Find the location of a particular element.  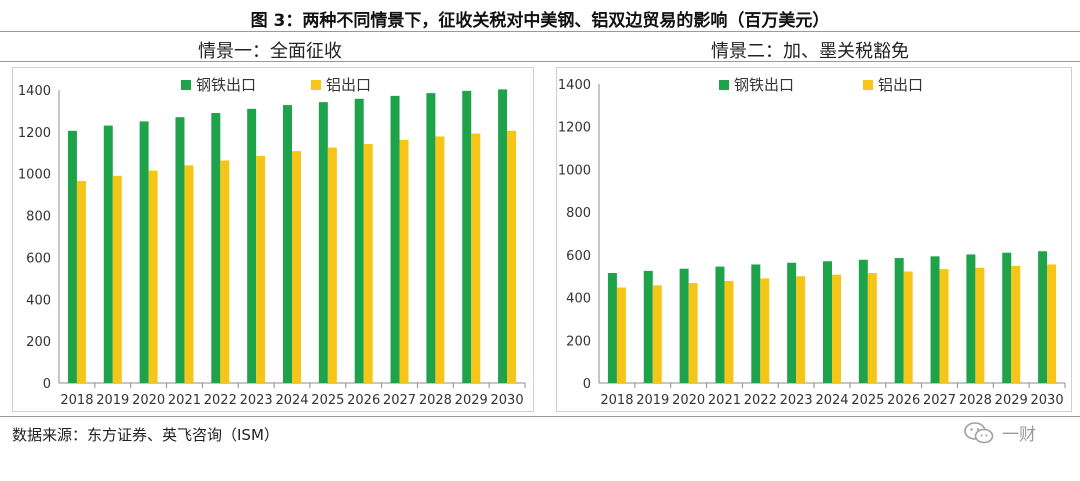

figure-title: 图 3：两种不同情景下，征收关税对中美钢、铝双边贸易的影响（百万美元） is located at coordinates (540, 21).